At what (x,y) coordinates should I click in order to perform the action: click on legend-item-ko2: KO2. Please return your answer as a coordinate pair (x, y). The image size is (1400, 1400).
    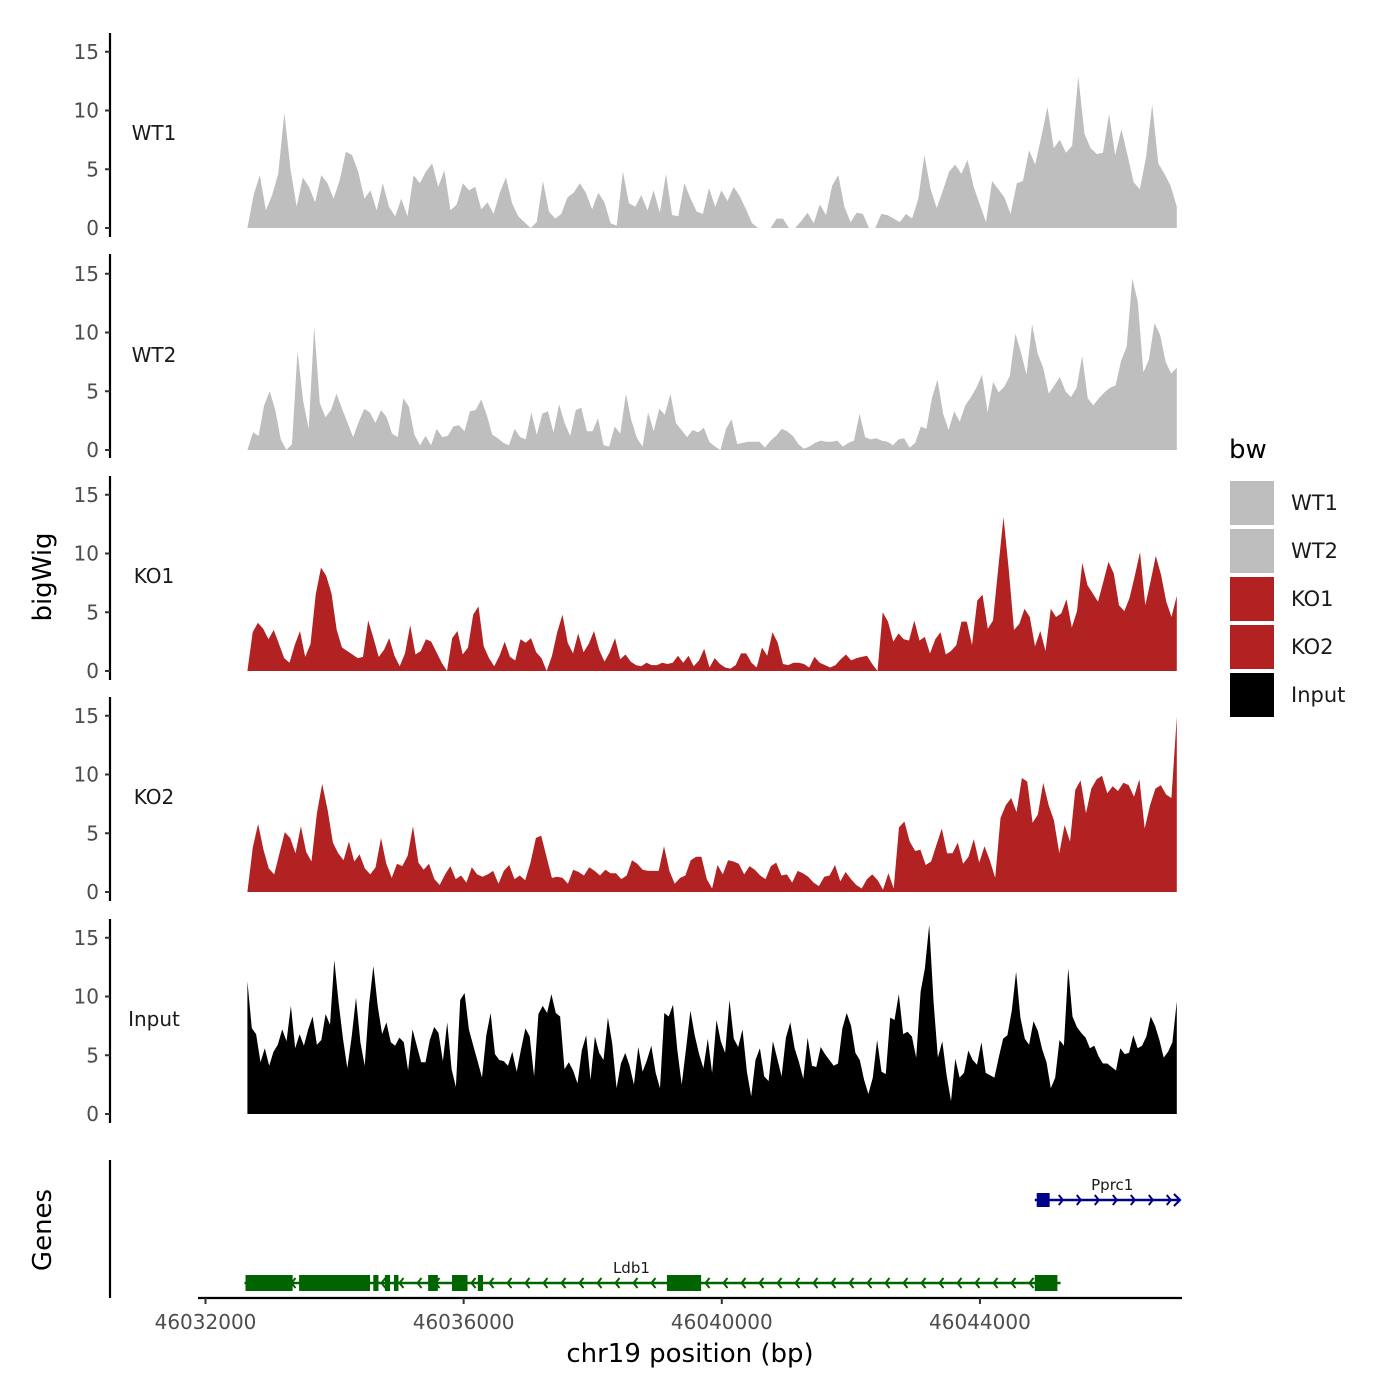
    Looking at the image, I should click on (1282, 647).